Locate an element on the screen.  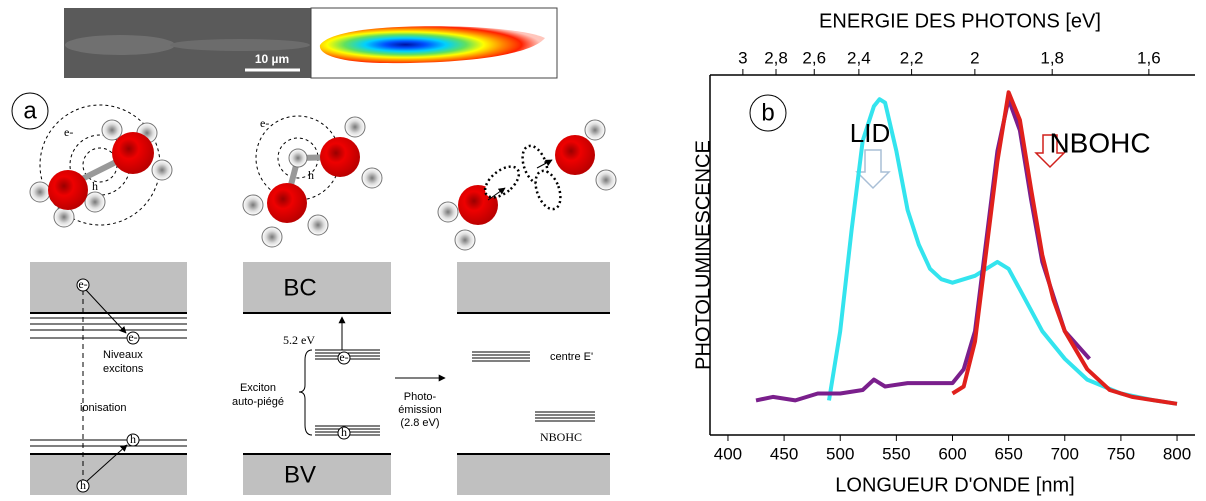
panel-label: b is located at coordinates (767, 112).